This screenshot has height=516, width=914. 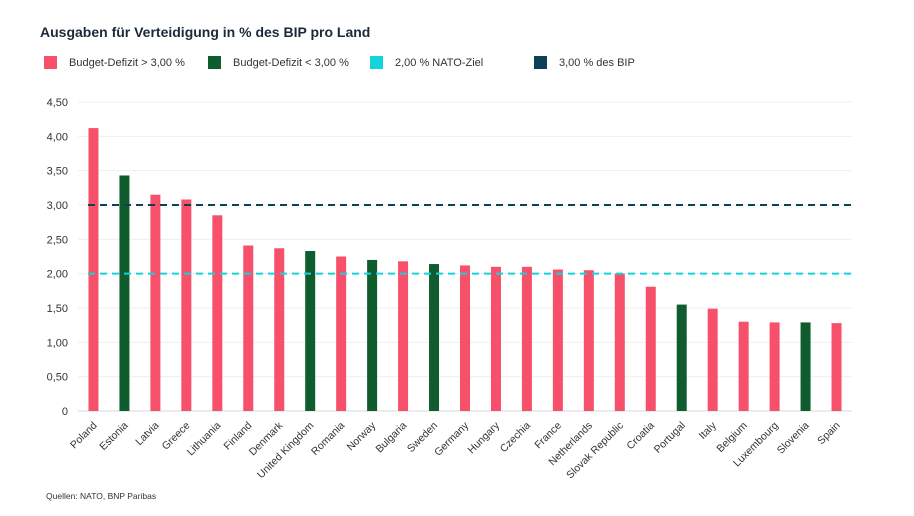 What do you see at coordinates (328, 439) in the screenshot?
I see `x-tick-label: Romania` at bounding box center [328, 439].